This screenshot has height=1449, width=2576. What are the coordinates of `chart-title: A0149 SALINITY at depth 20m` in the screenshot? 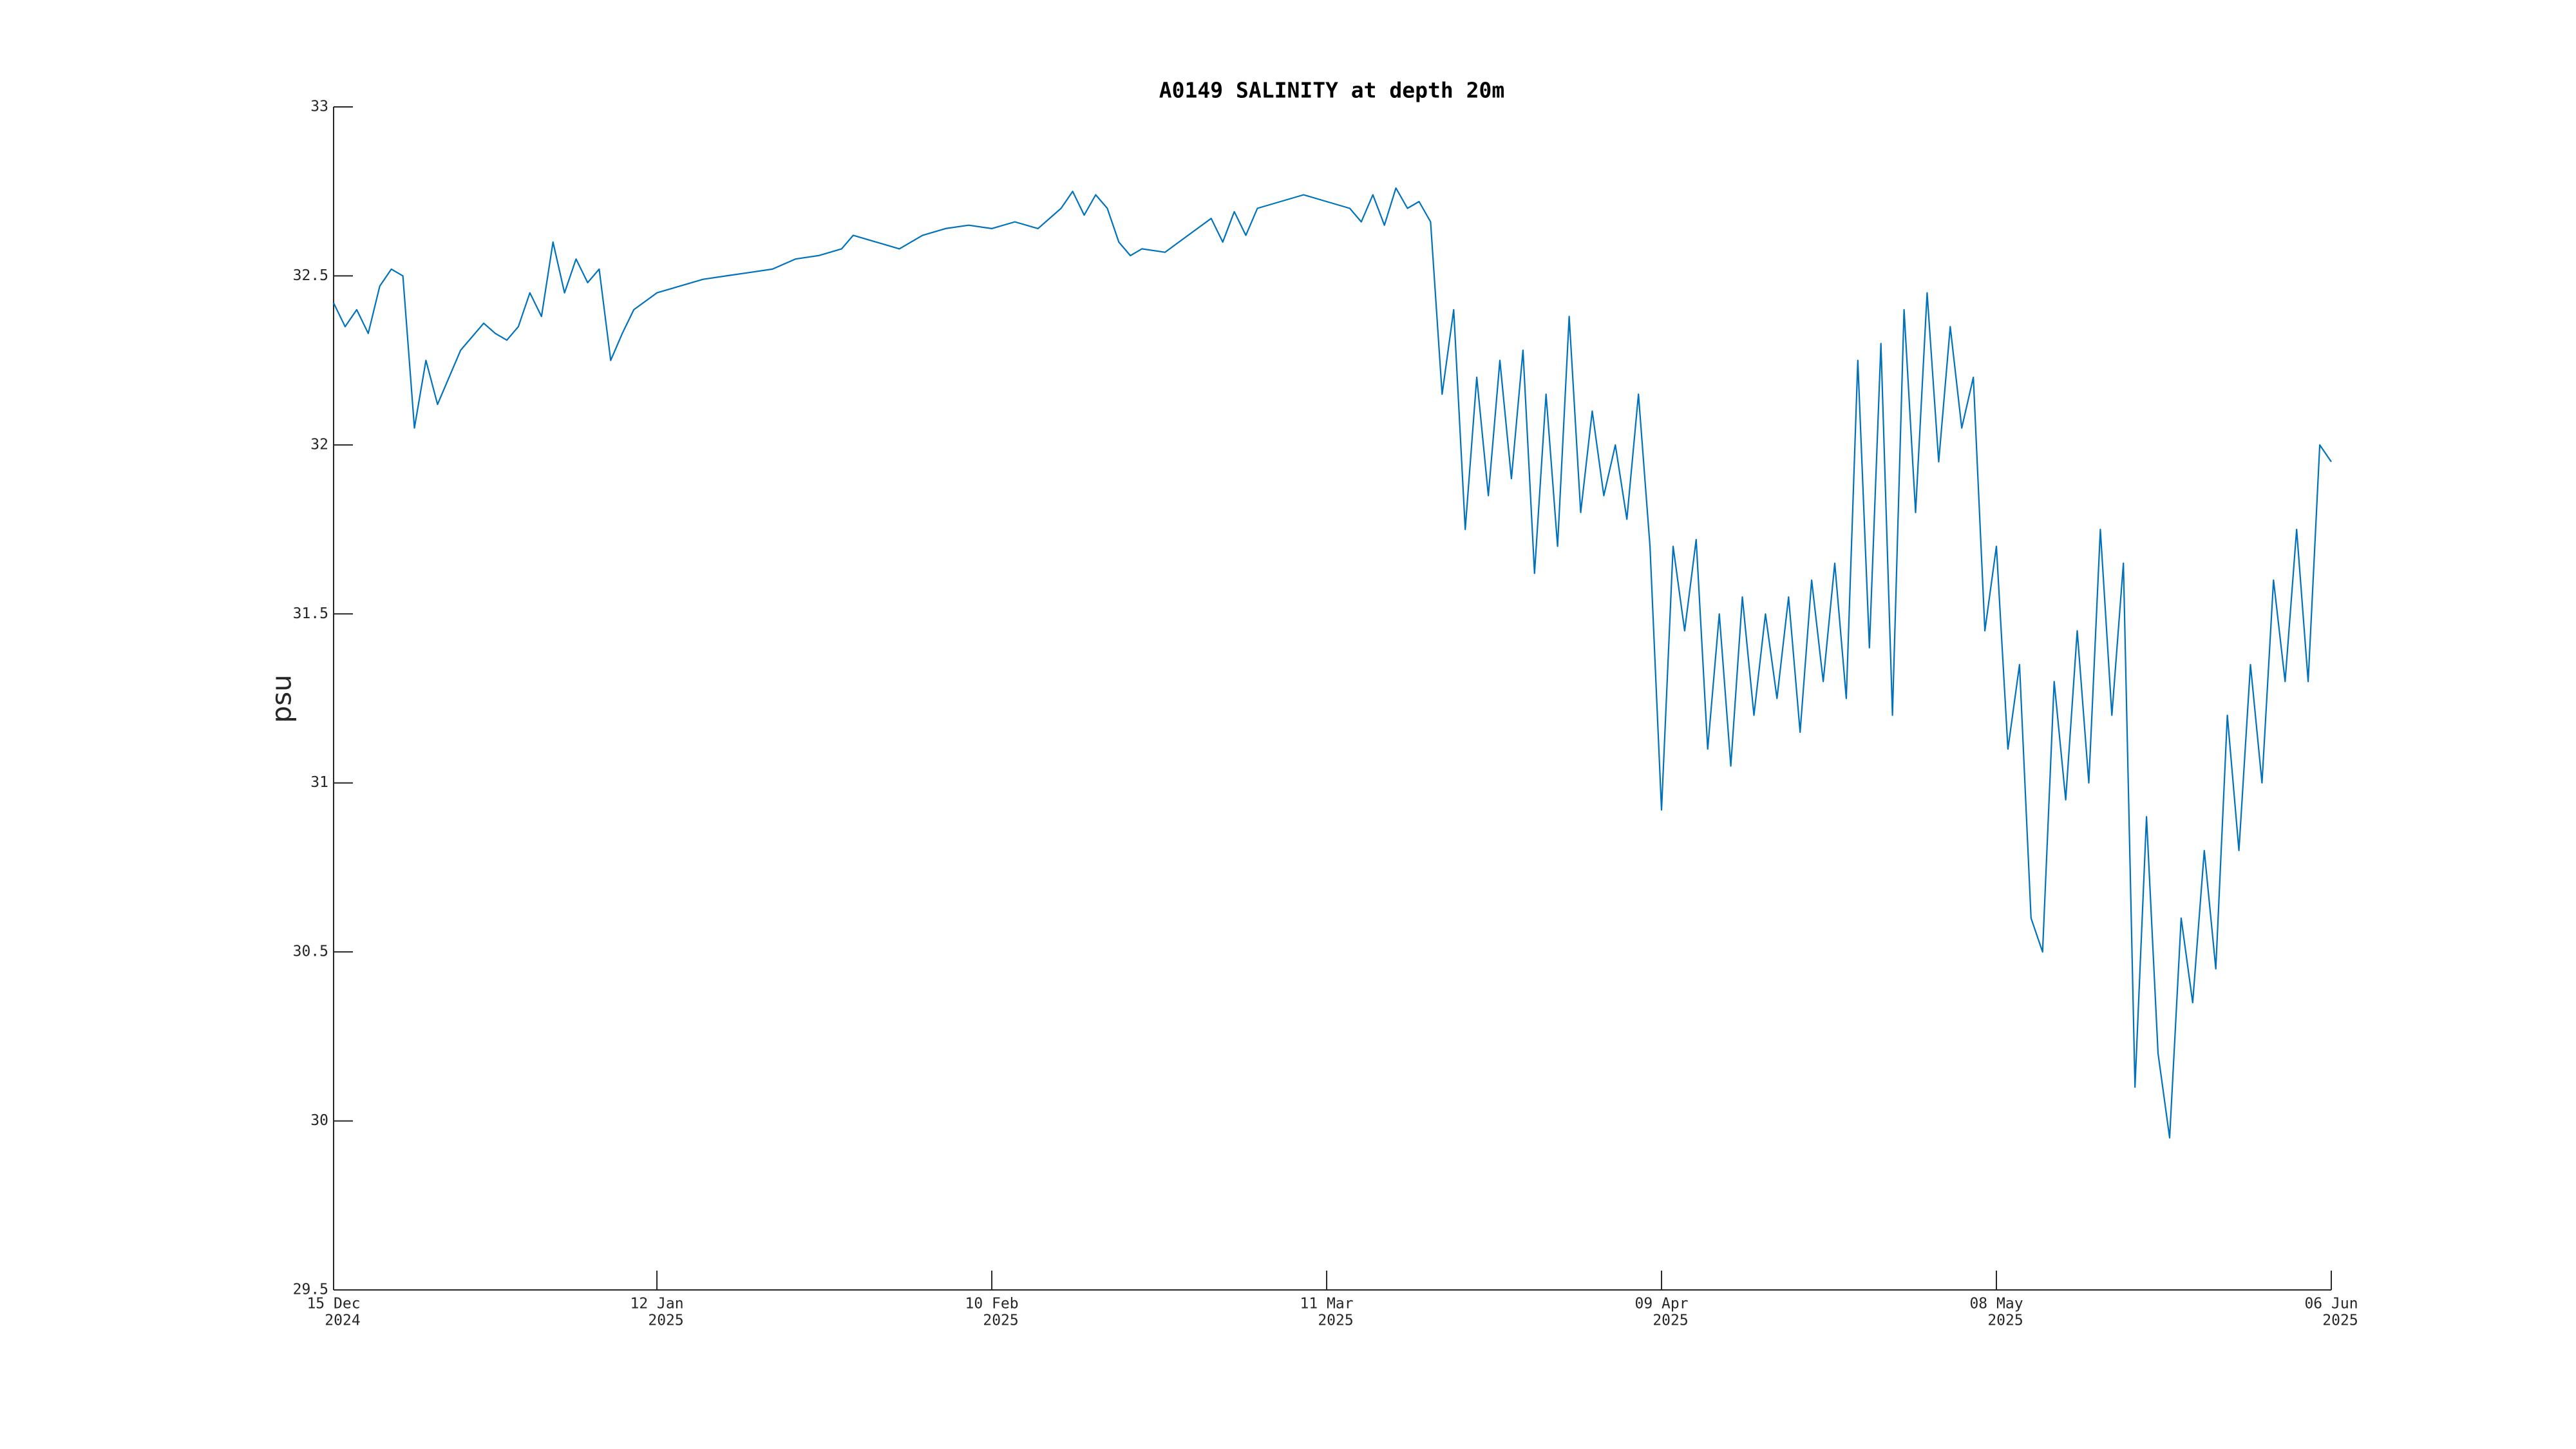 It's located at (1331, 91).